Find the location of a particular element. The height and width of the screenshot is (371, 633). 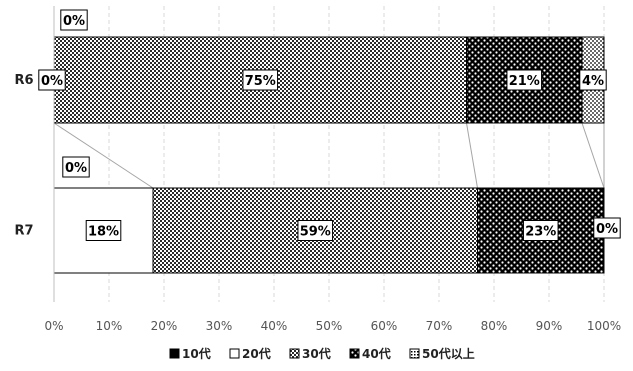

data-label-R6-x33304ee3: 75% is located at coordinates (260, 80).